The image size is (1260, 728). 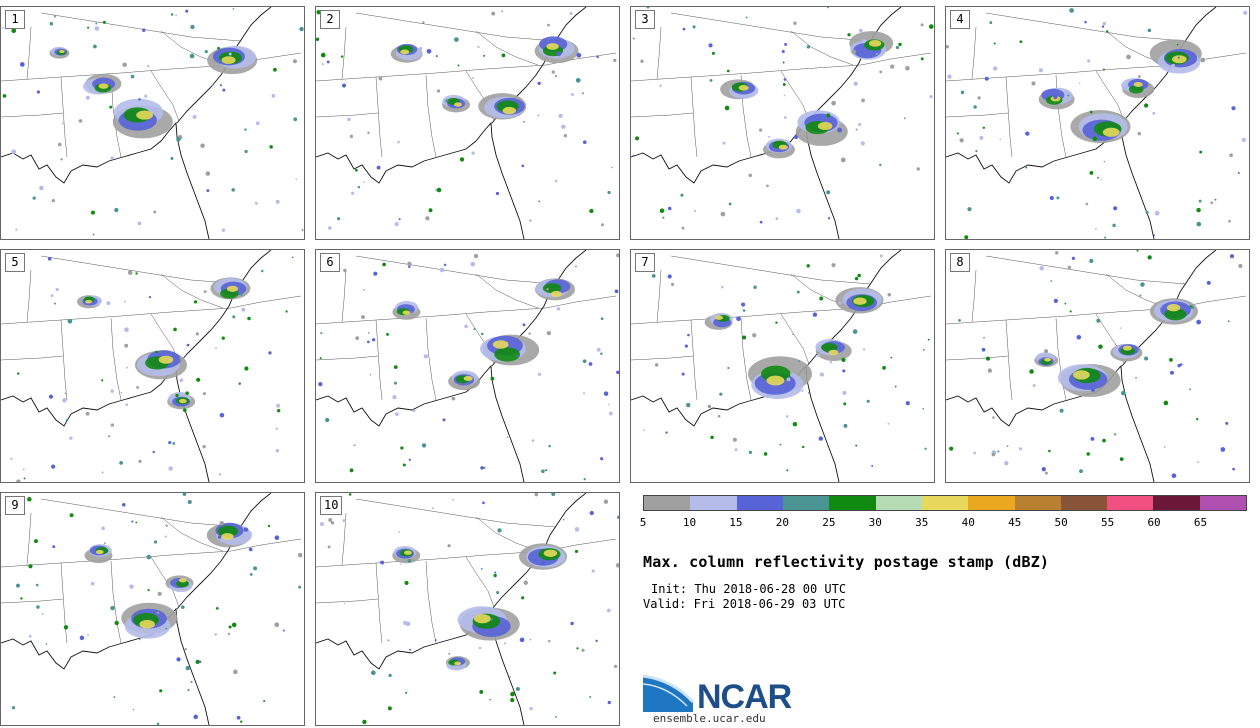 I want to click on colorbar-tick-label: 20, so click(x=782, y=522).